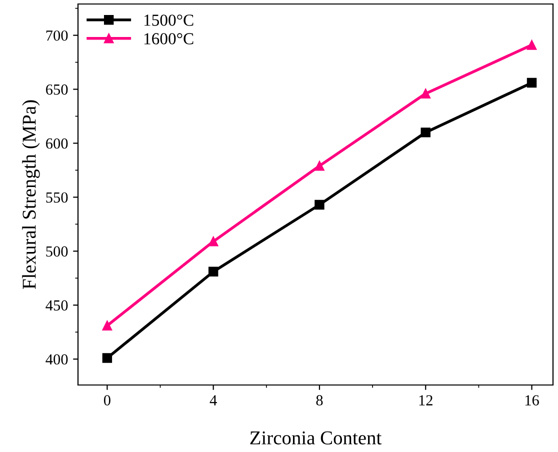 This screenshot has width=558, height=452. I want to click on x-tick-label: 16, so click(532, 400).